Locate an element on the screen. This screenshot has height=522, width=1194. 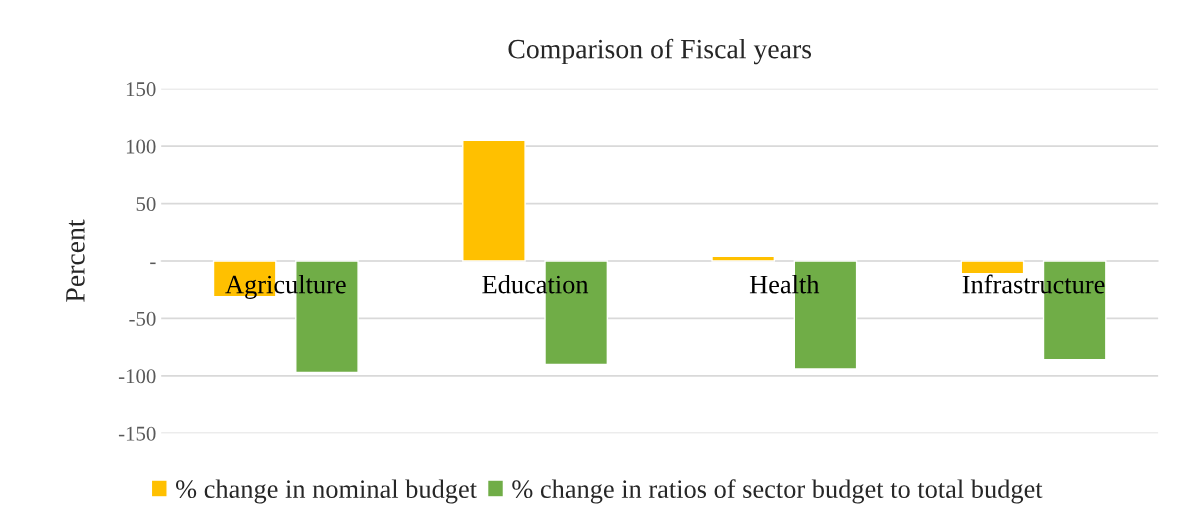
y-tick-label: -50 is located at coordinates (142, 318).